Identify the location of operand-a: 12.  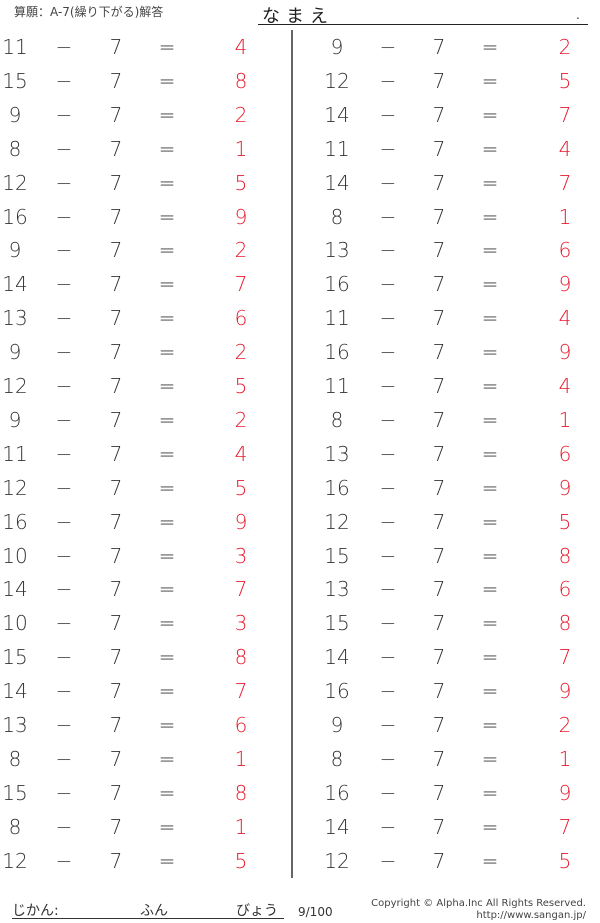
(337, 521).